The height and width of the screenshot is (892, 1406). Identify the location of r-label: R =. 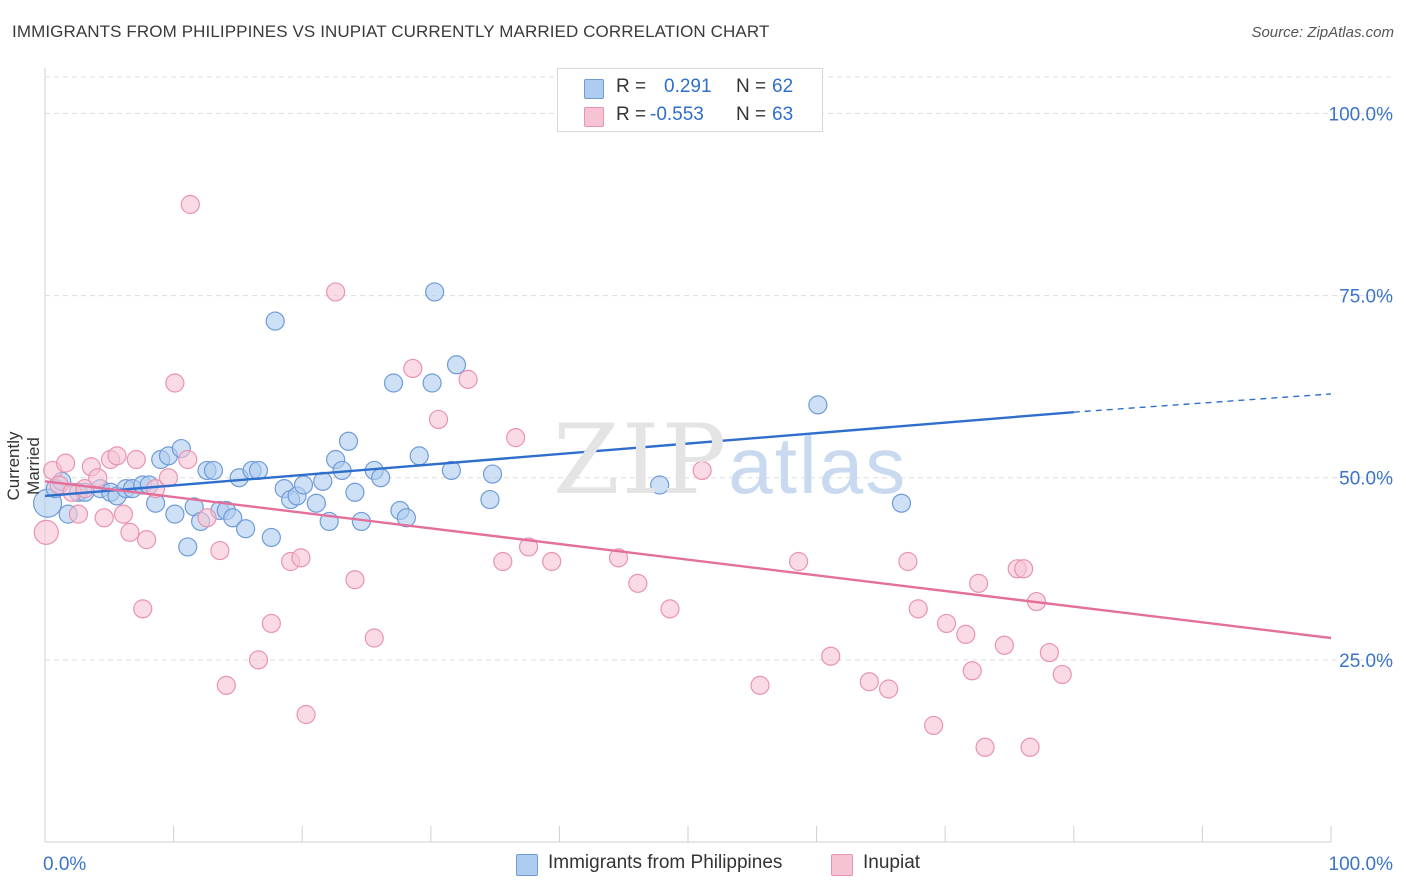
(631, 86).